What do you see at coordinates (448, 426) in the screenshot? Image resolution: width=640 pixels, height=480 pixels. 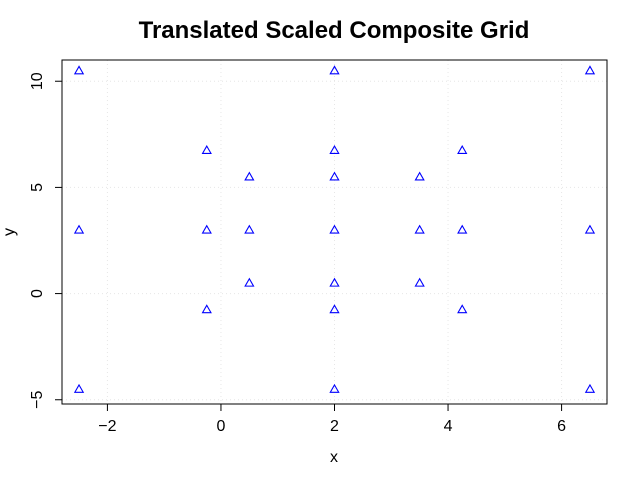 I see `x-tick-label: 4` at bounding box center [448, 426].